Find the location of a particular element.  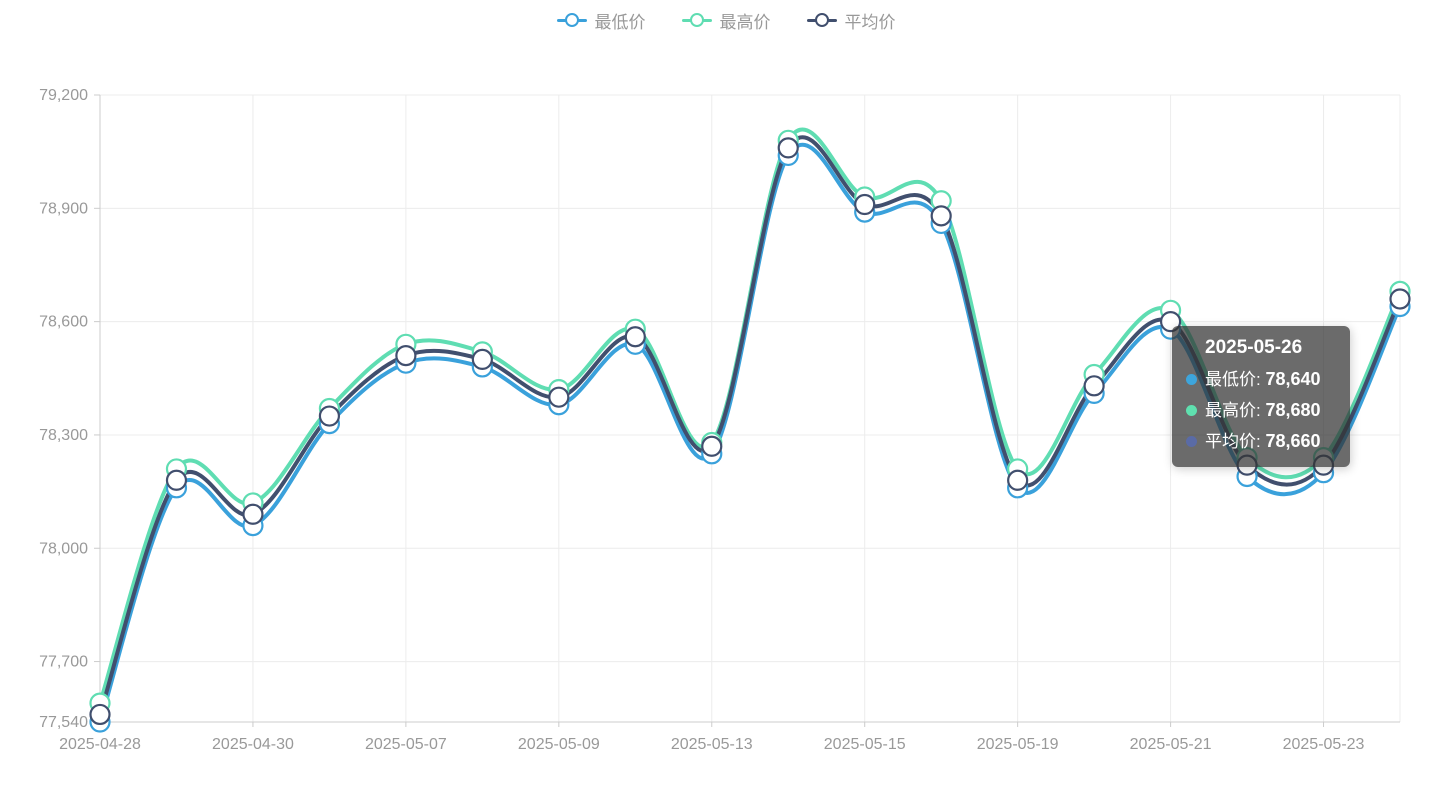

x-axis-label: 2025-05-19 is located at coordinates (1018, 744).